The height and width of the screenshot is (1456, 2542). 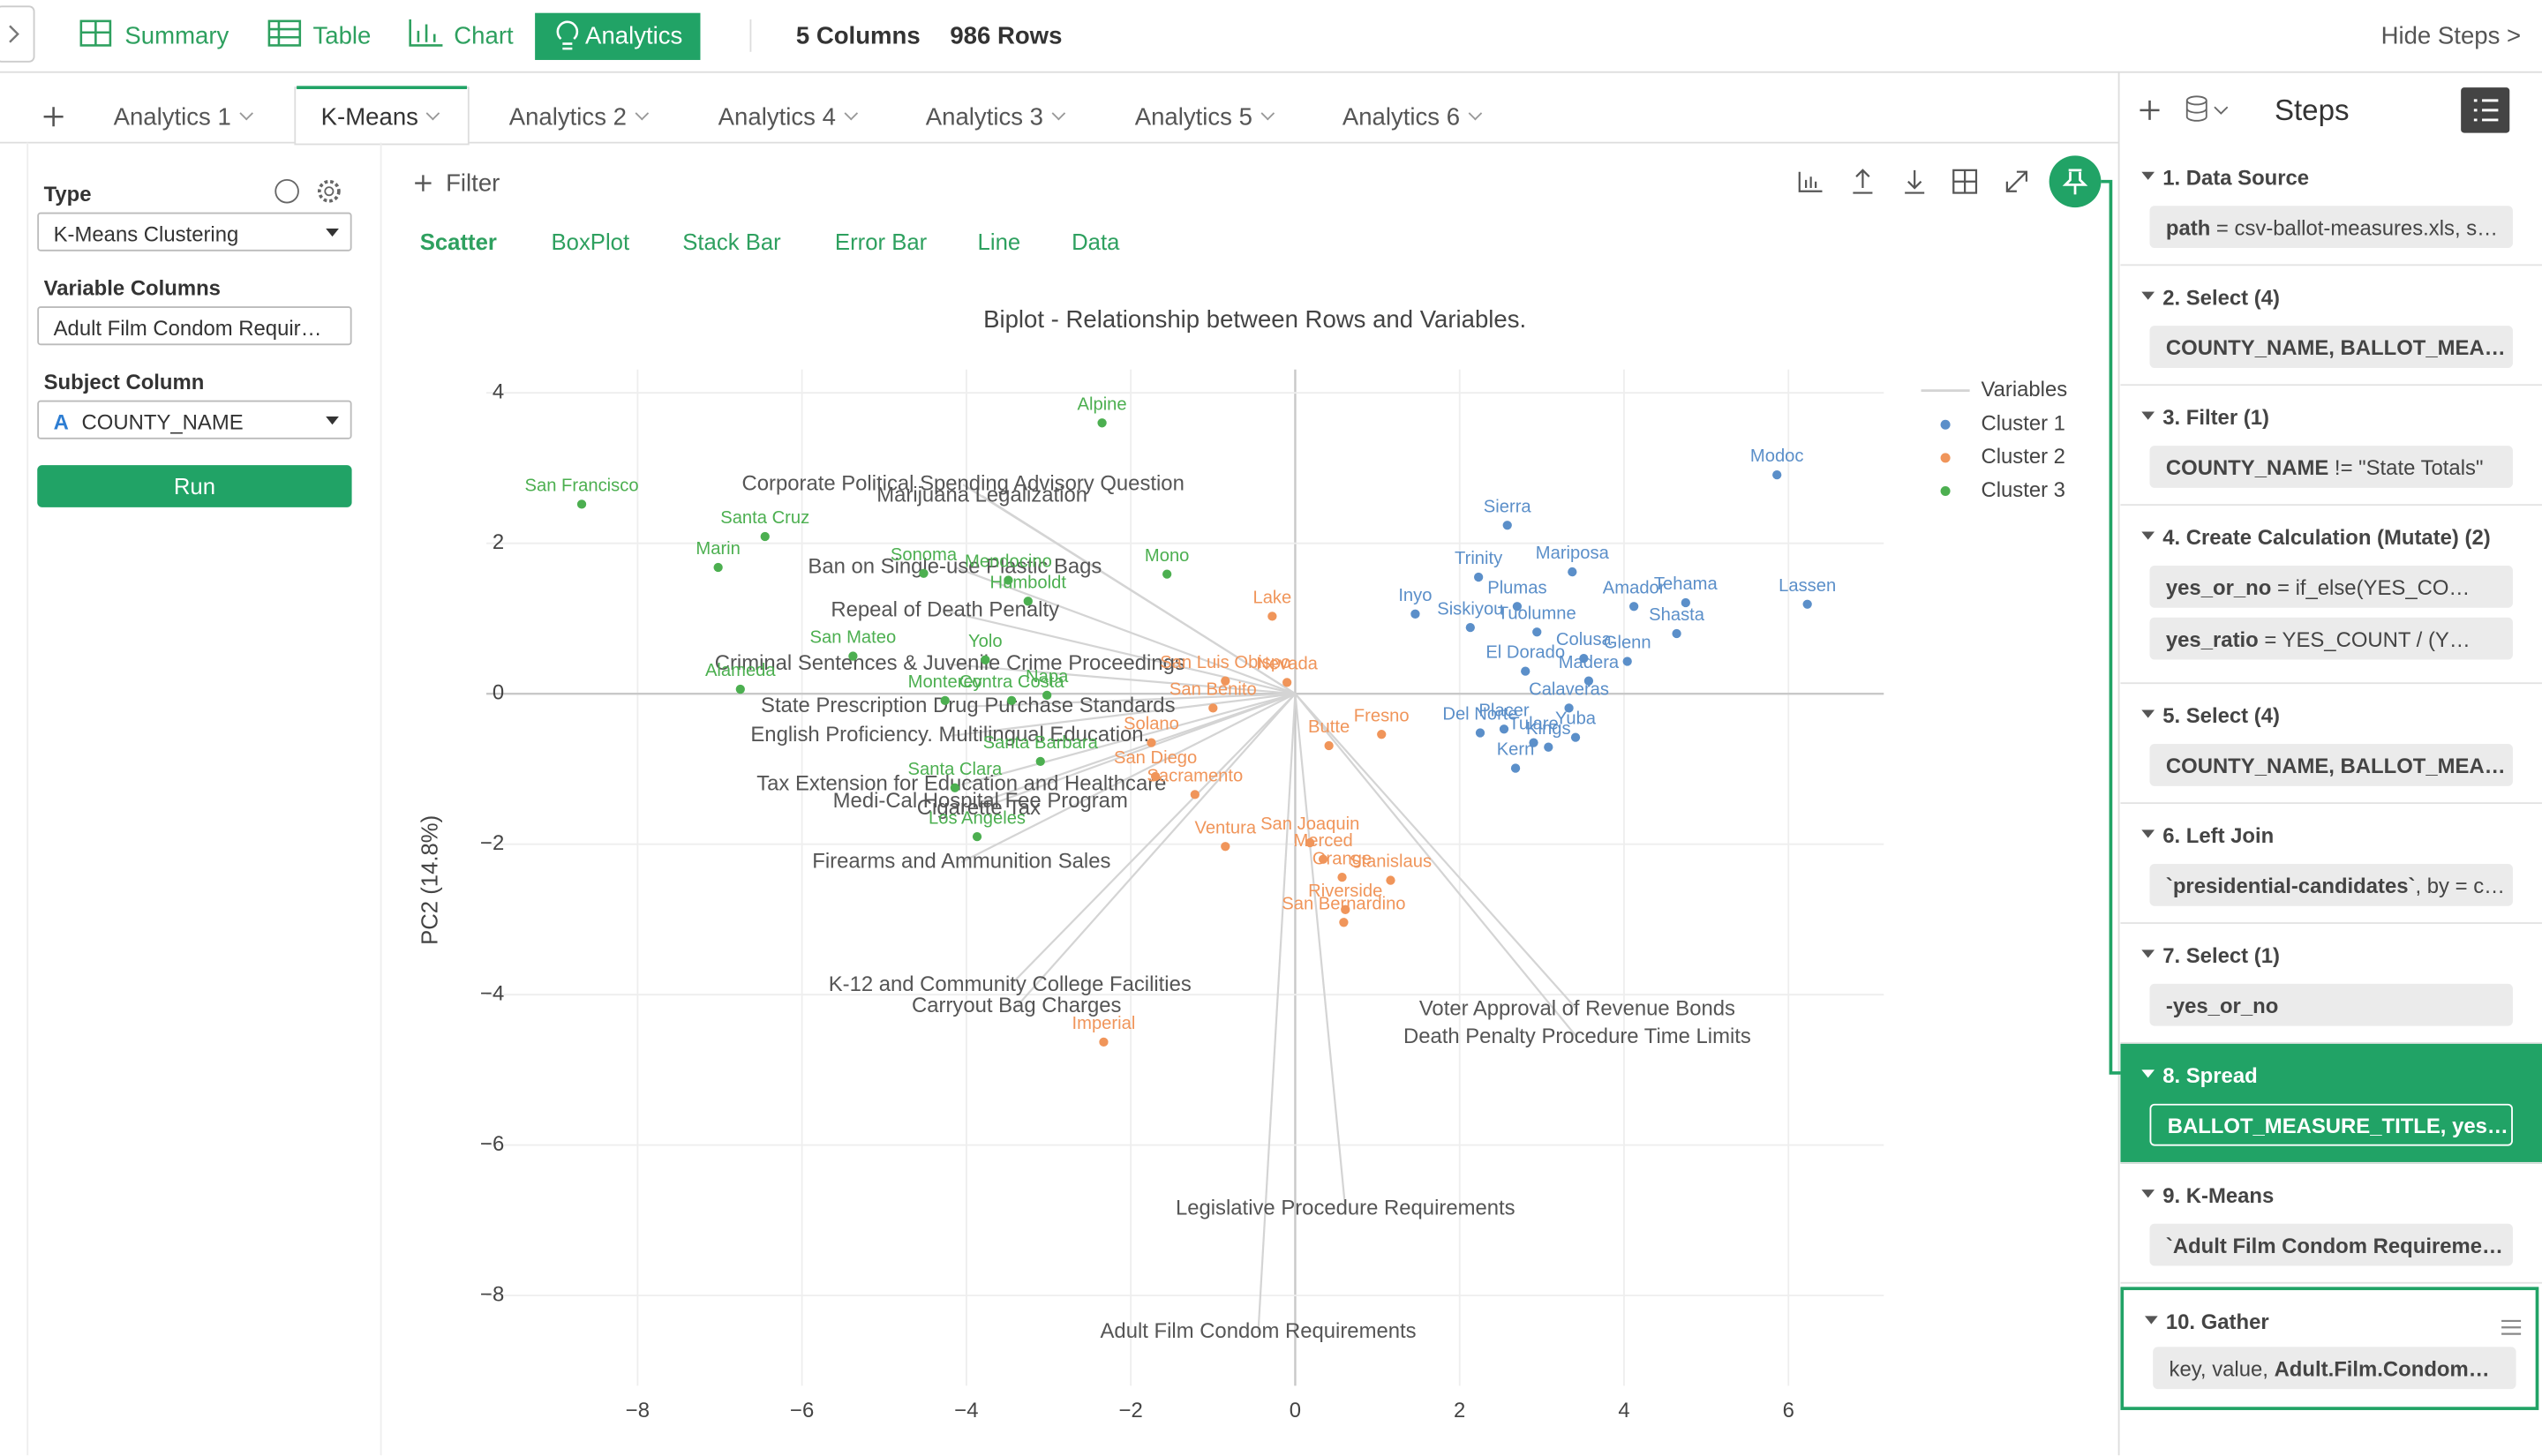 I want to click on legend-swatch, so click(x=1946, y=491).